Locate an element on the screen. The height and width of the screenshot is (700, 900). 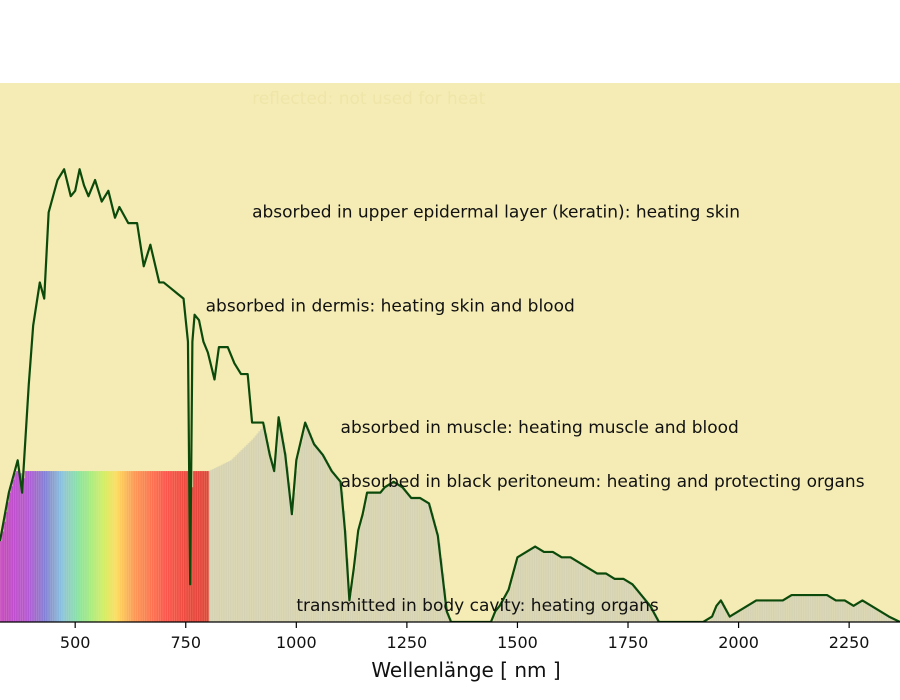
x-tick-label: 1750 is located at coordinates (628, 642).